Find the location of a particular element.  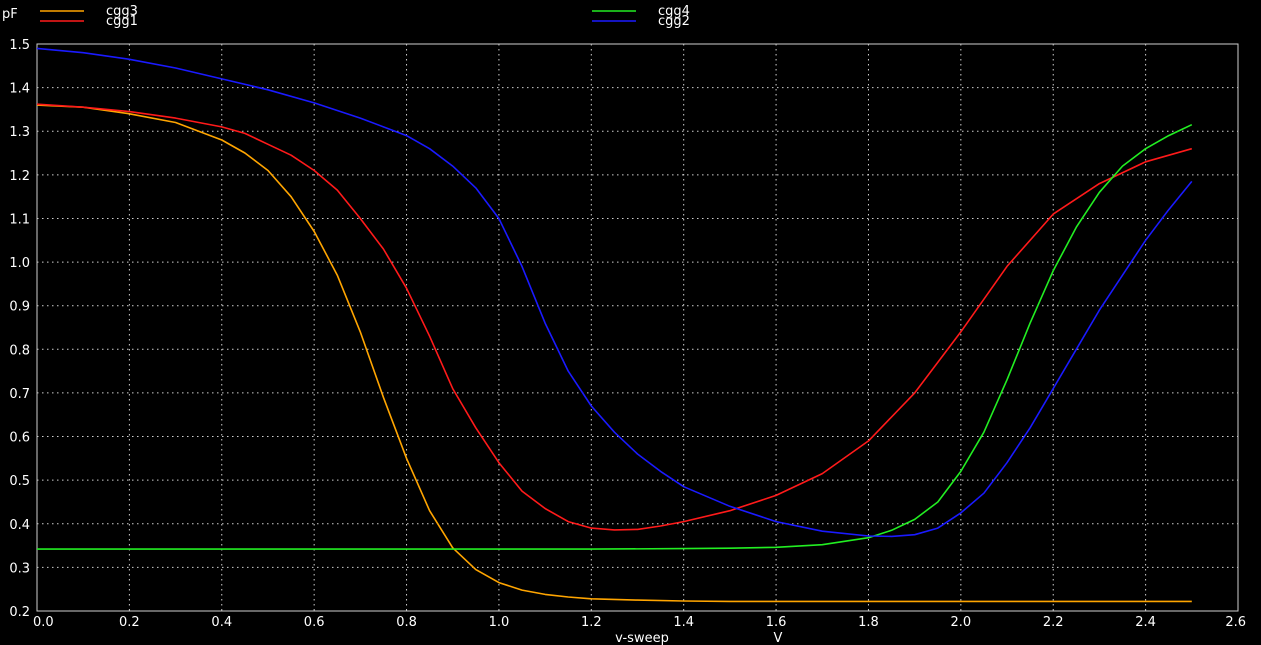

y-unit-label: pF is located at coordinates (10, 14).